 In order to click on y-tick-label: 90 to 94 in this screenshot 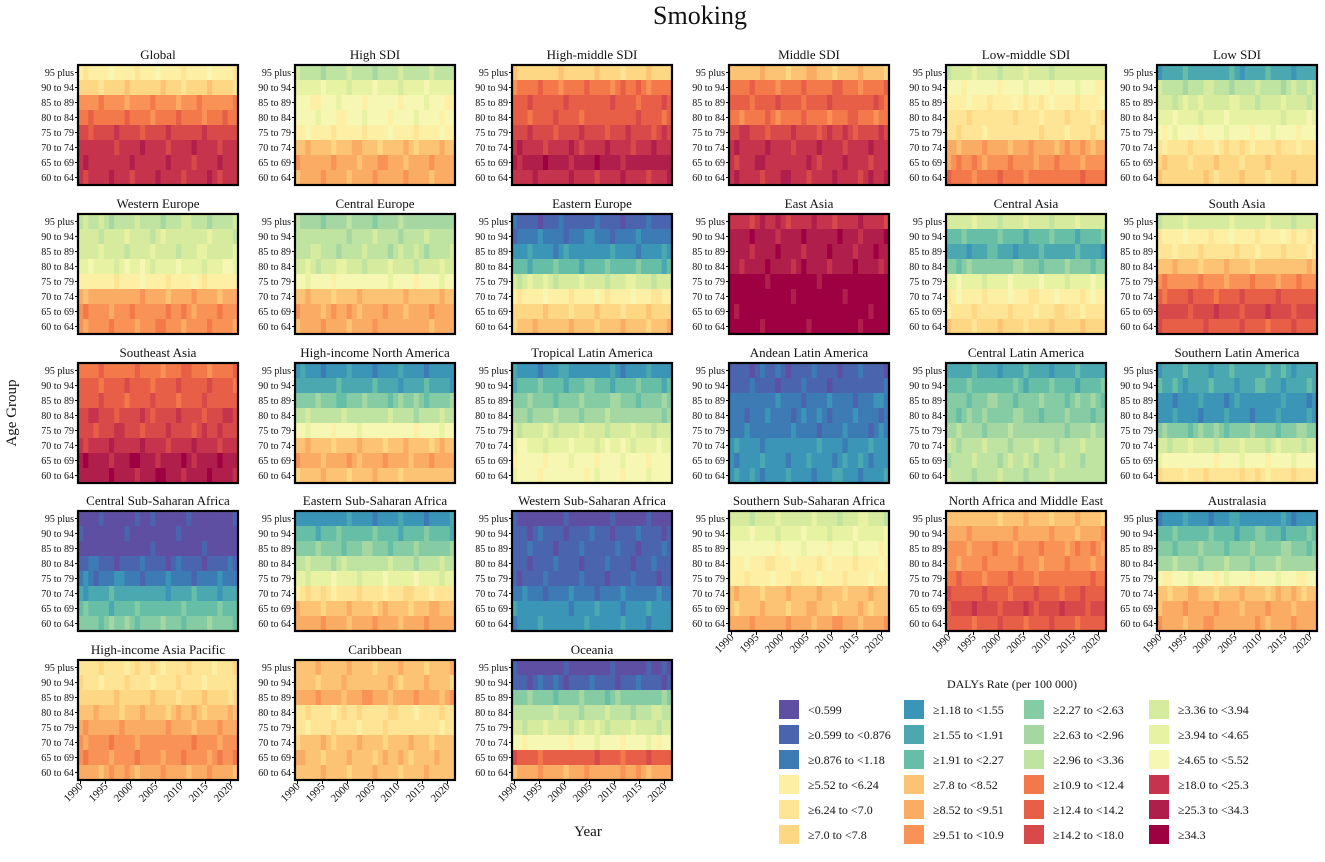, I will do `click(274, 386)`.